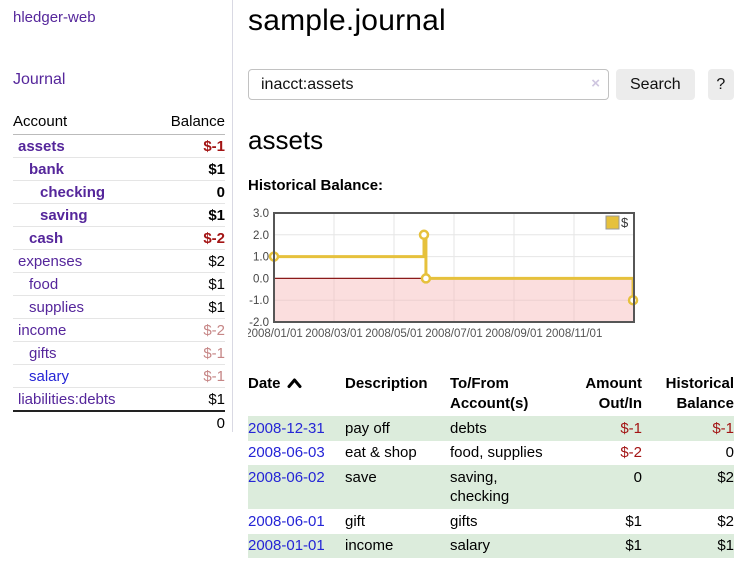 Image resolution: width=742 pixels, height=582 pixels. I want to click on register-header-date: Date, so click(296, 394).